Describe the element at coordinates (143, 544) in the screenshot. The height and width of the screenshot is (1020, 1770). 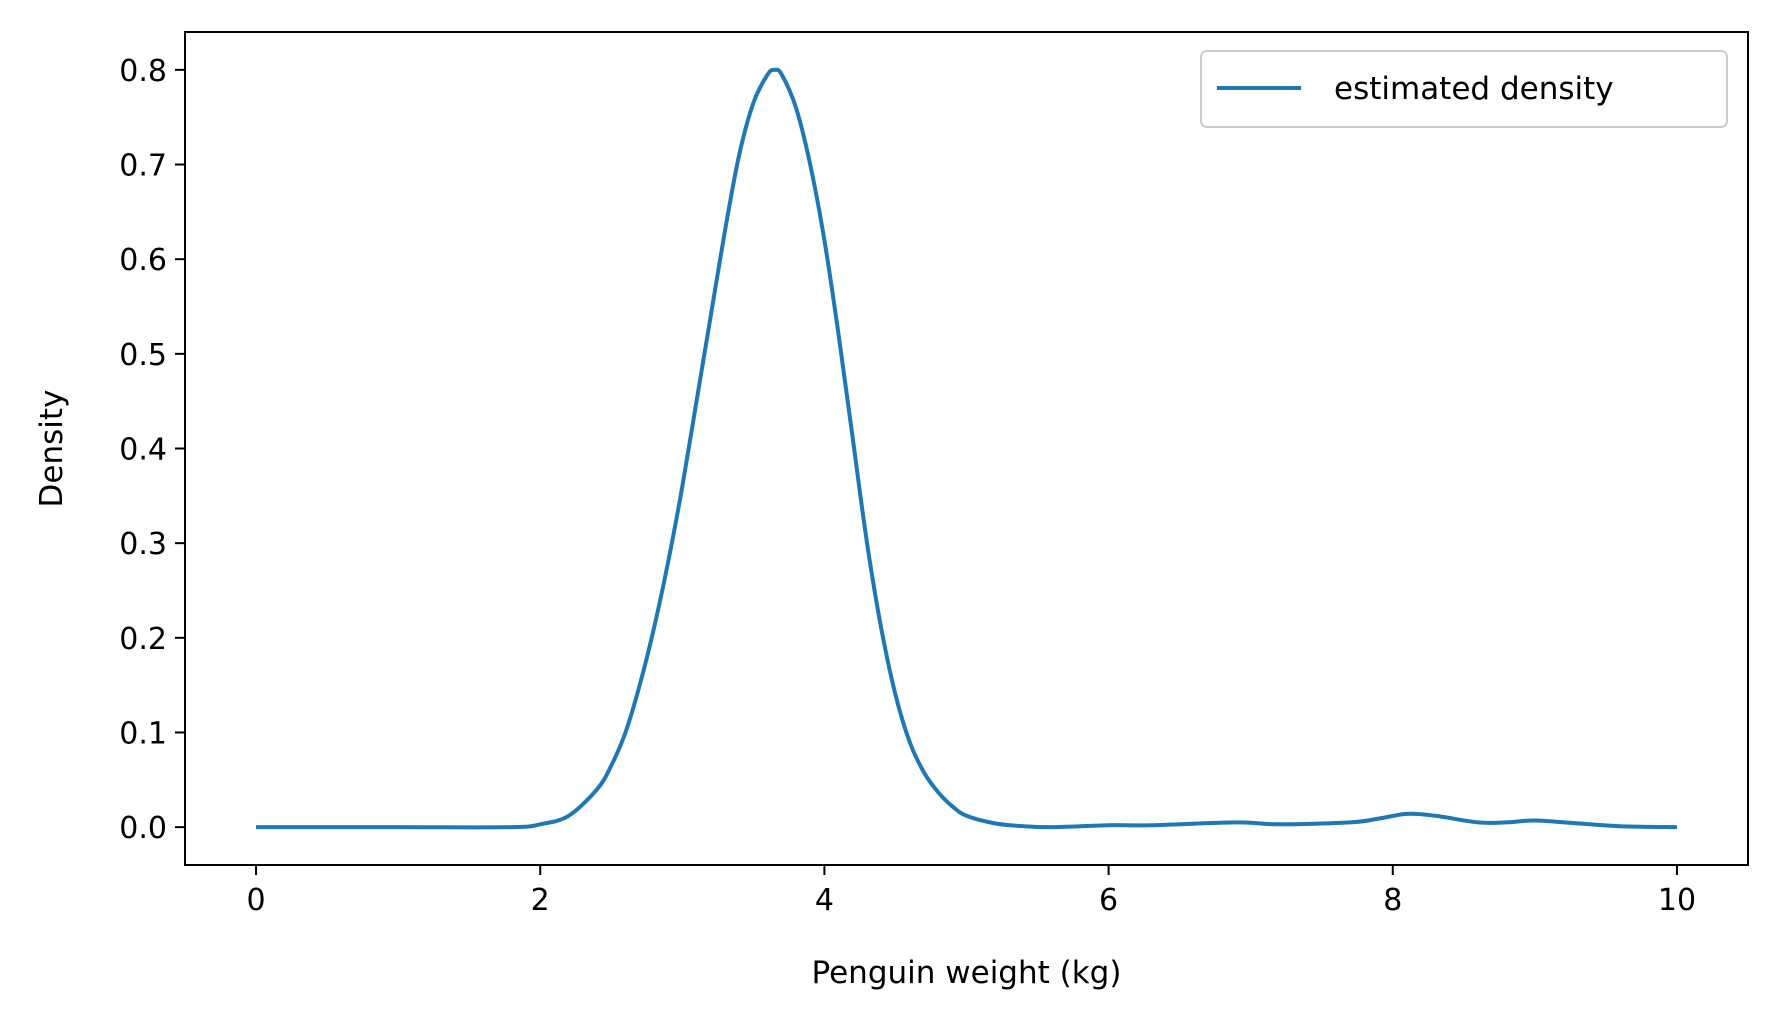
I see `y-tick-label: 0.3` at that location.